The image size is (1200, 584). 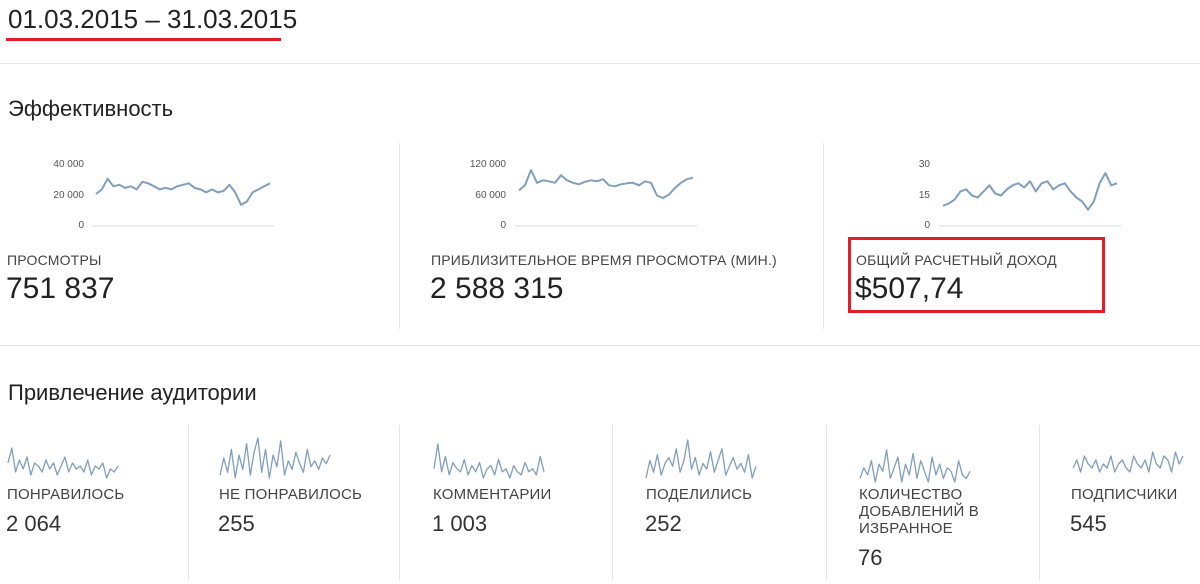 What do you see at coordinates (236, 523) in the screenshot?
I see `metric-value: 255` at bounding box center [236, 523].